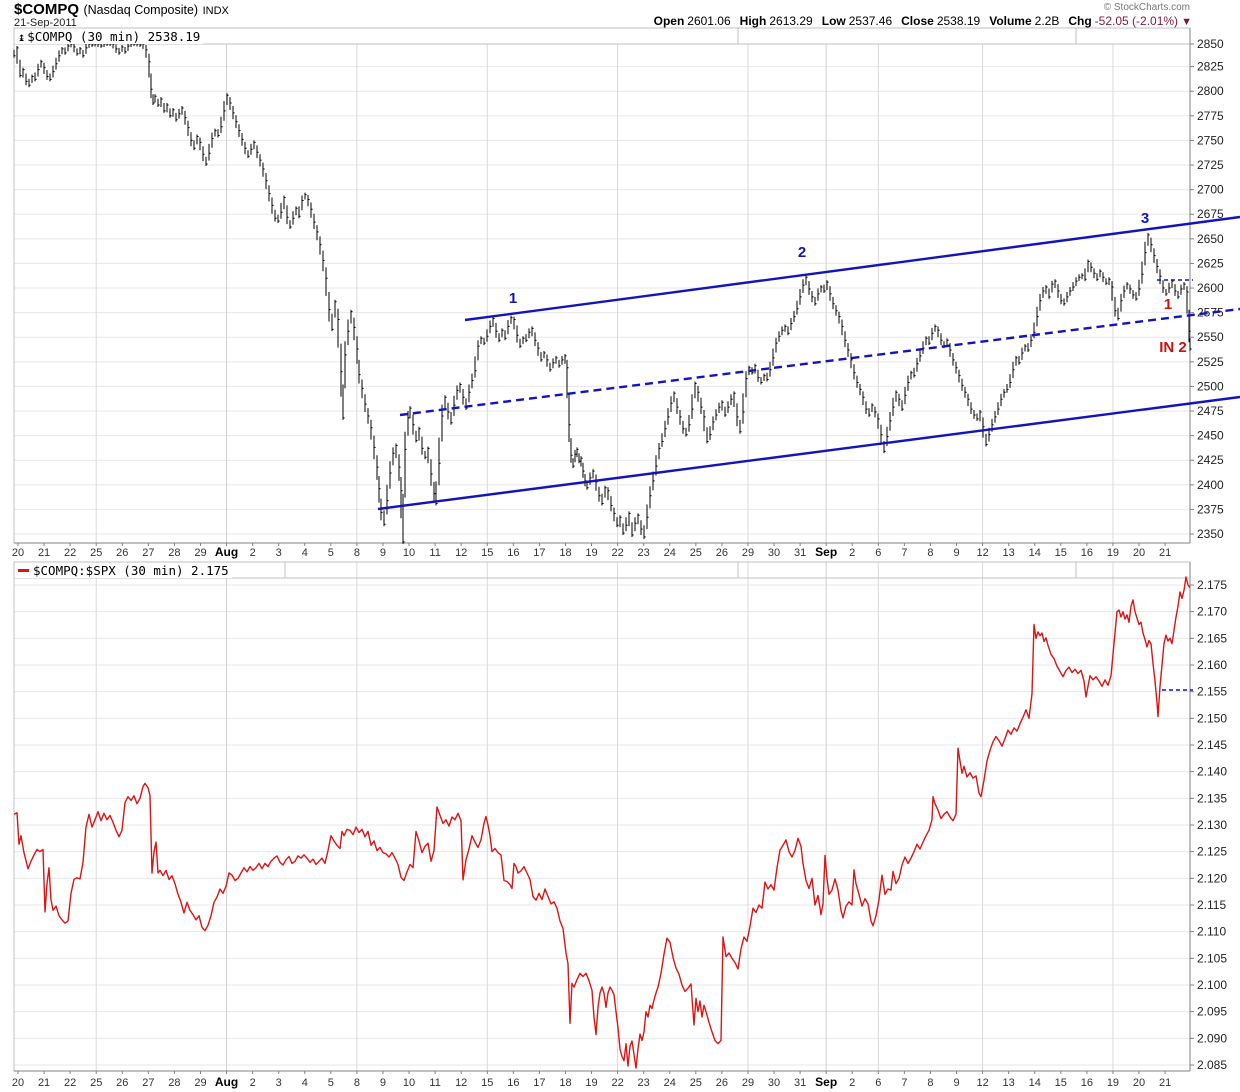 The width and height of the screenshot is (1240, 1092). Describe the element at coordinates (226, 1082) in the screenshot. I see `date-label: Aug` at that location.